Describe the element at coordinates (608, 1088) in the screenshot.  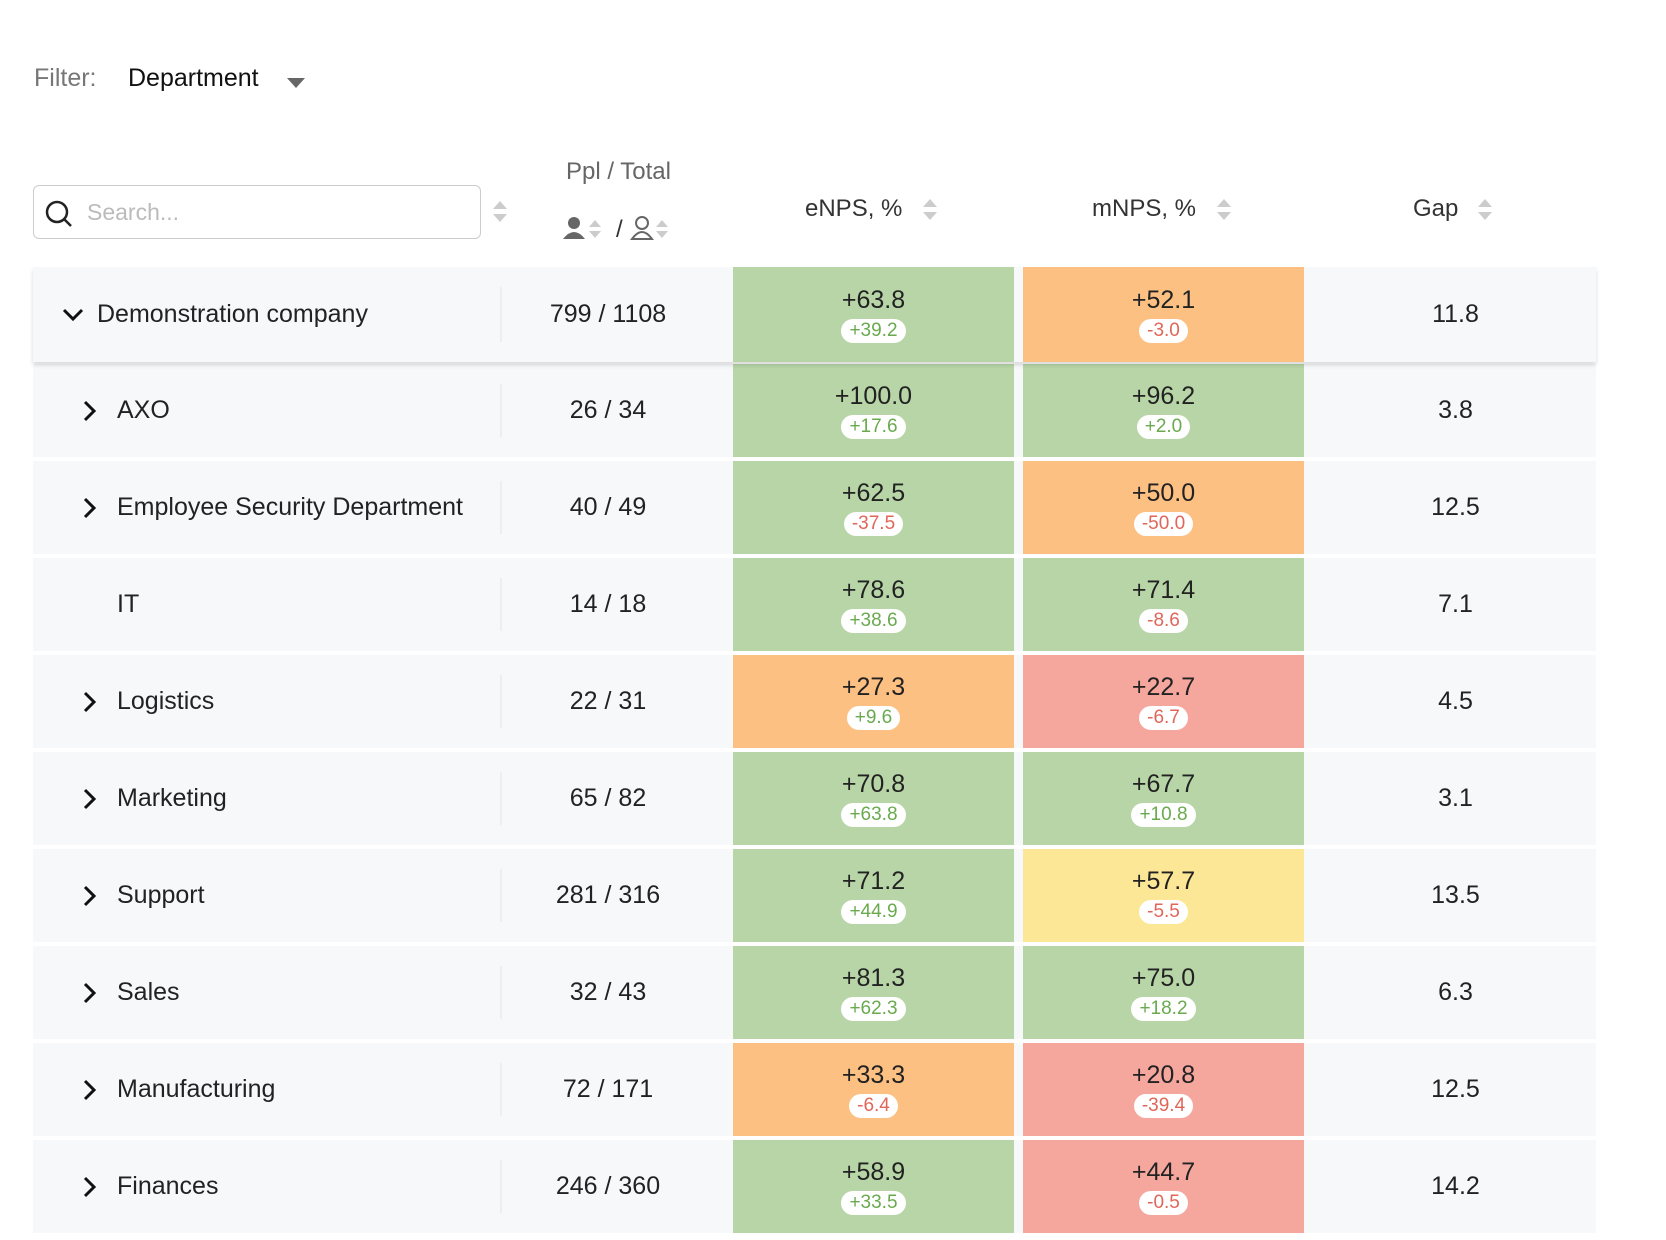
I see `ppl-total: 72 / 171` at that location.